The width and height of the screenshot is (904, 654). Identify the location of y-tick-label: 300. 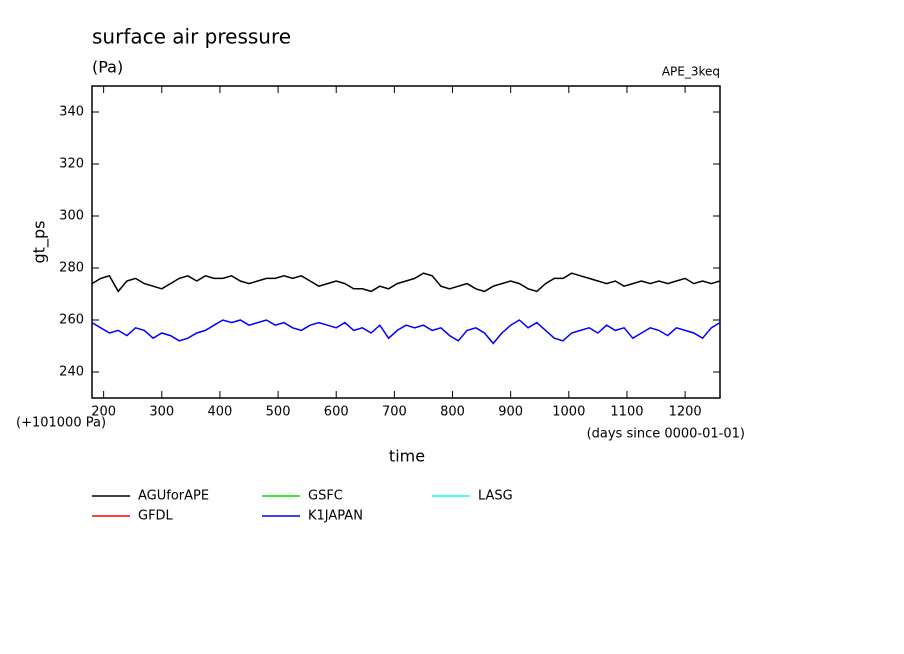
(71, 216).